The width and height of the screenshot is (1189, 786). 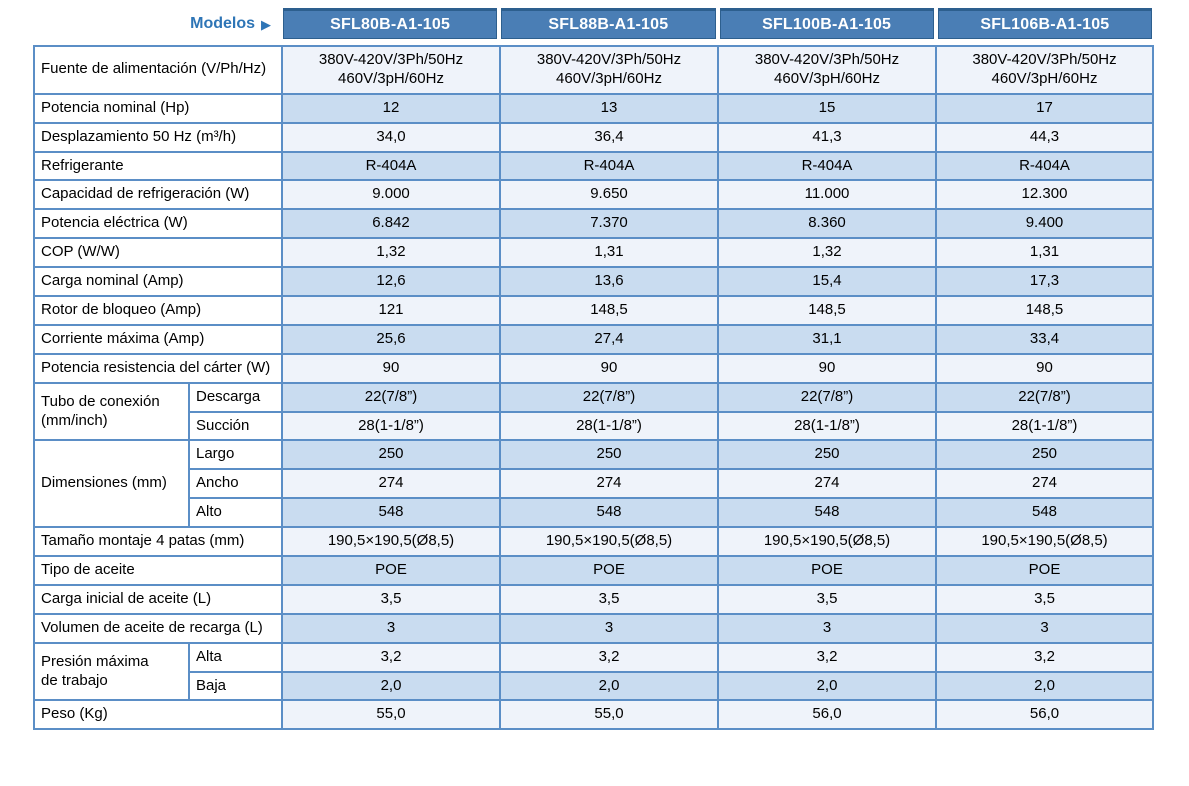 I want to click on spec-value-cell: 12,6, so click(x=391, y=282).